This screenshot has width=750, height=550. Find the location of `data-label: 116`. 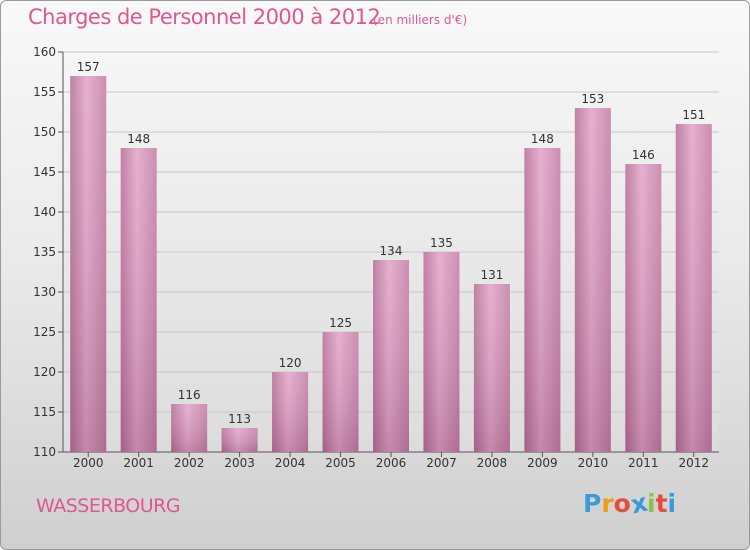

data-label: 116 is located at coordinates (189, 395).